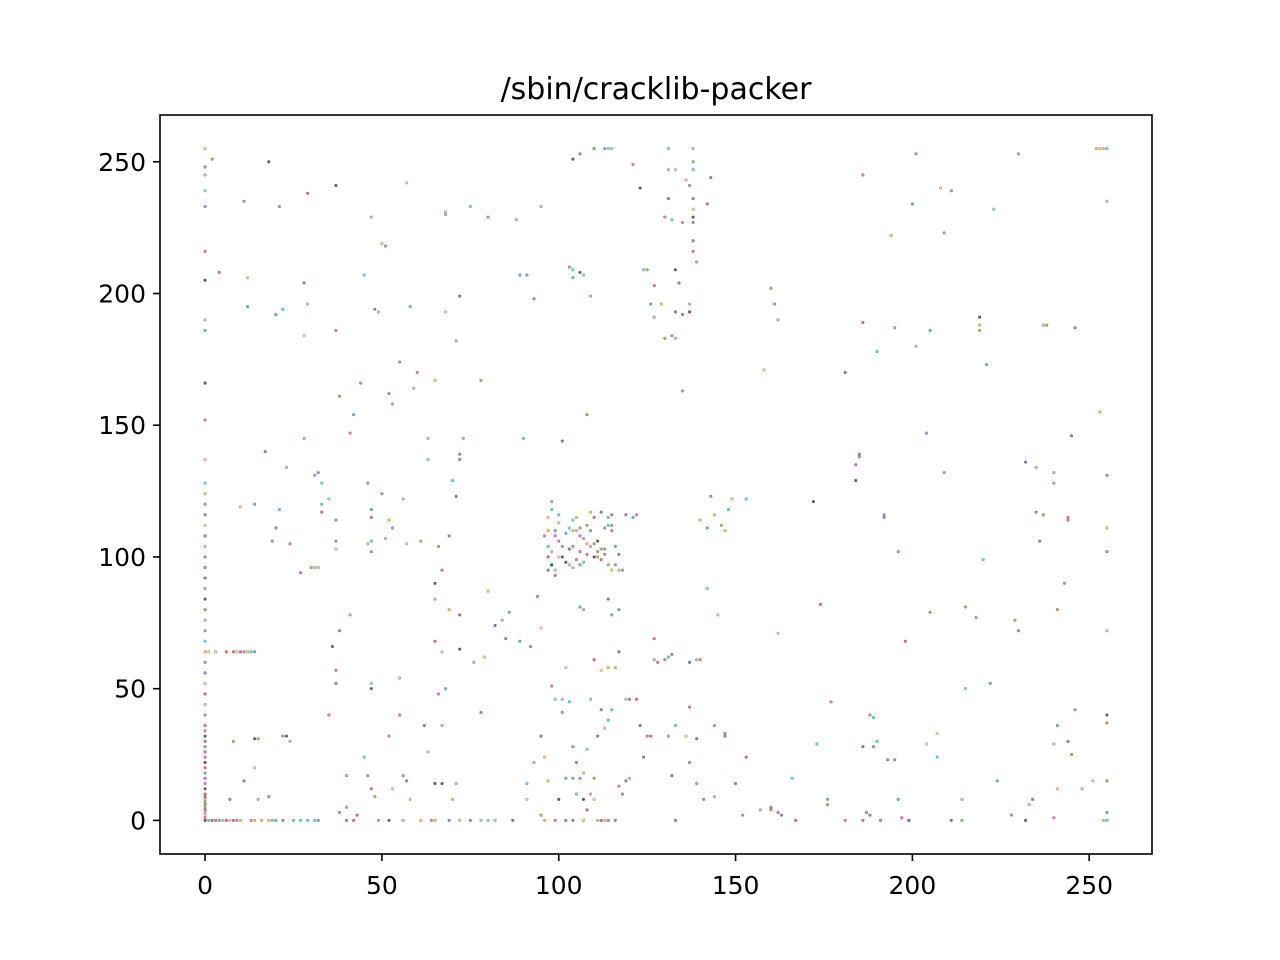 Image resolution: width=1280 pixels, height=960 pixels. Describe the element at coordinates (138, 820) in the screenshot. I see `y-tick-label: 0` at that location.